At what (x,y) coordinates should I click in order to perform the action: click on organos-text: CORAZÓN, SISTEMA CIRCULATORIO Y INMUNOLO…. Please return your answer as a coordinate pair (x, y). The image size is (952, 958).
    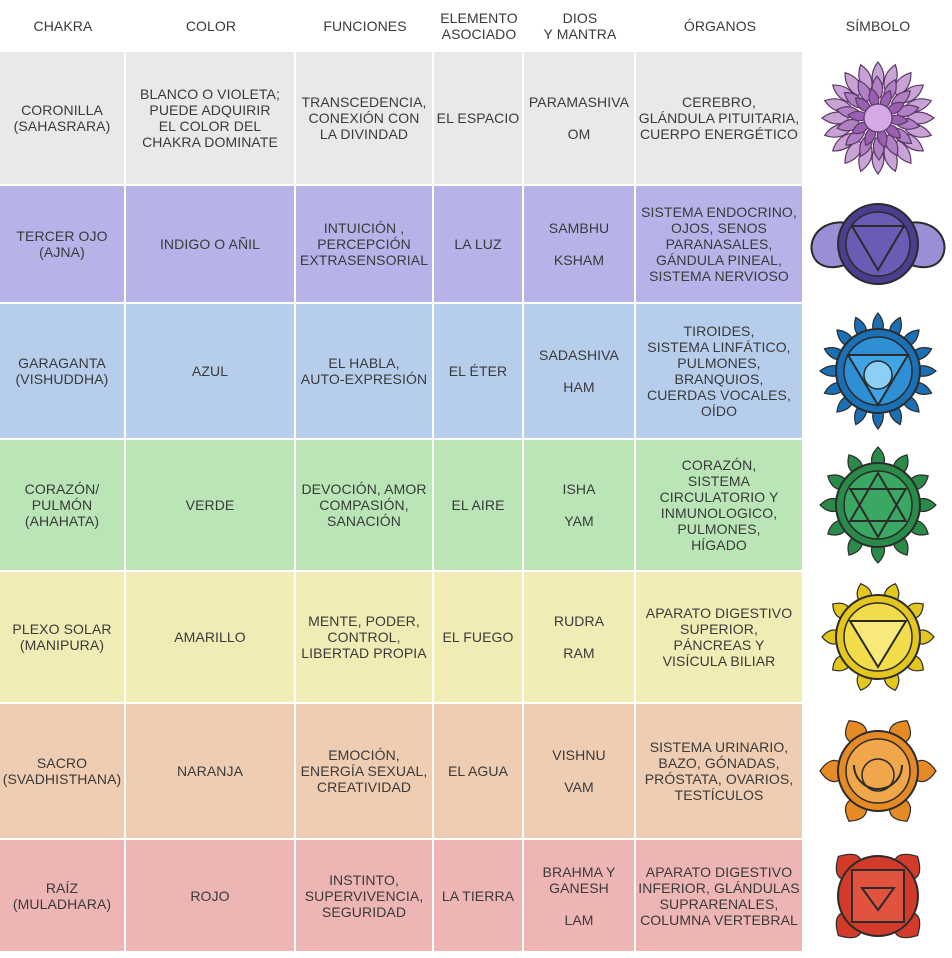
    Looking at the image, I should click on (719, 505).